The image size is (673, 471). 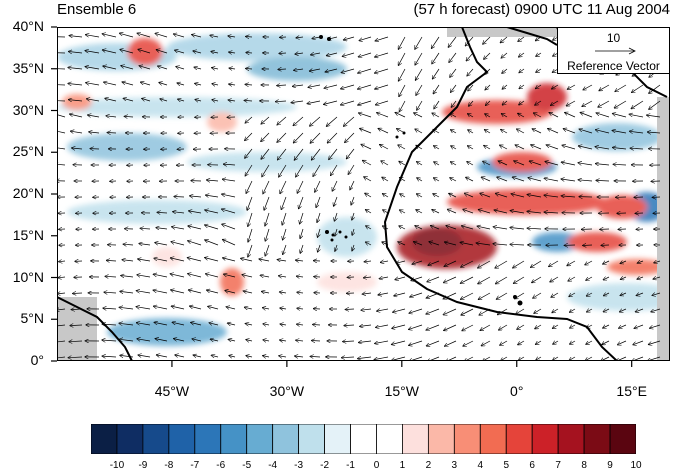 I want to click on reference-arrow-icon, so click(x=615, y=51).